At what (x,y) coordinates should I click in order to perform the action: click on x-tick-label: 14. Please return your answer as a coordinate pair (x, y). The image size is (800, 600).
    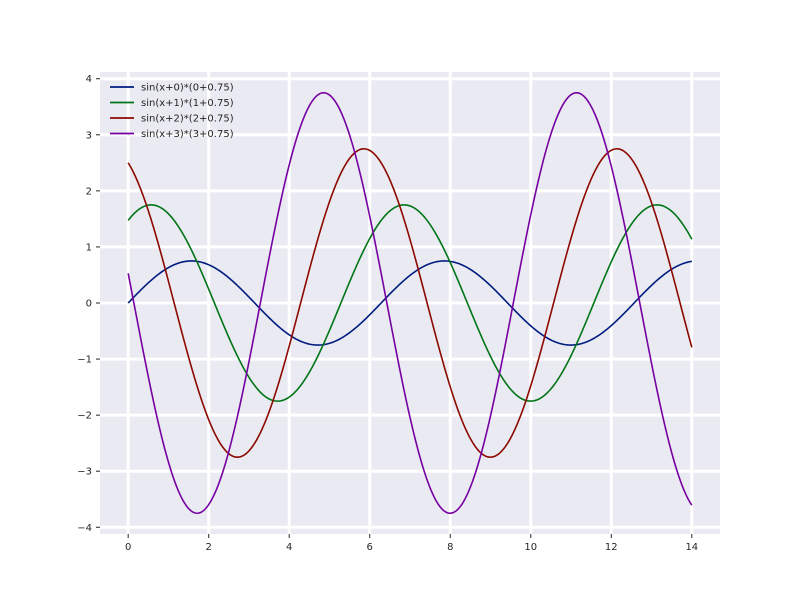
    Looking at the image, I should click on (691, 547).